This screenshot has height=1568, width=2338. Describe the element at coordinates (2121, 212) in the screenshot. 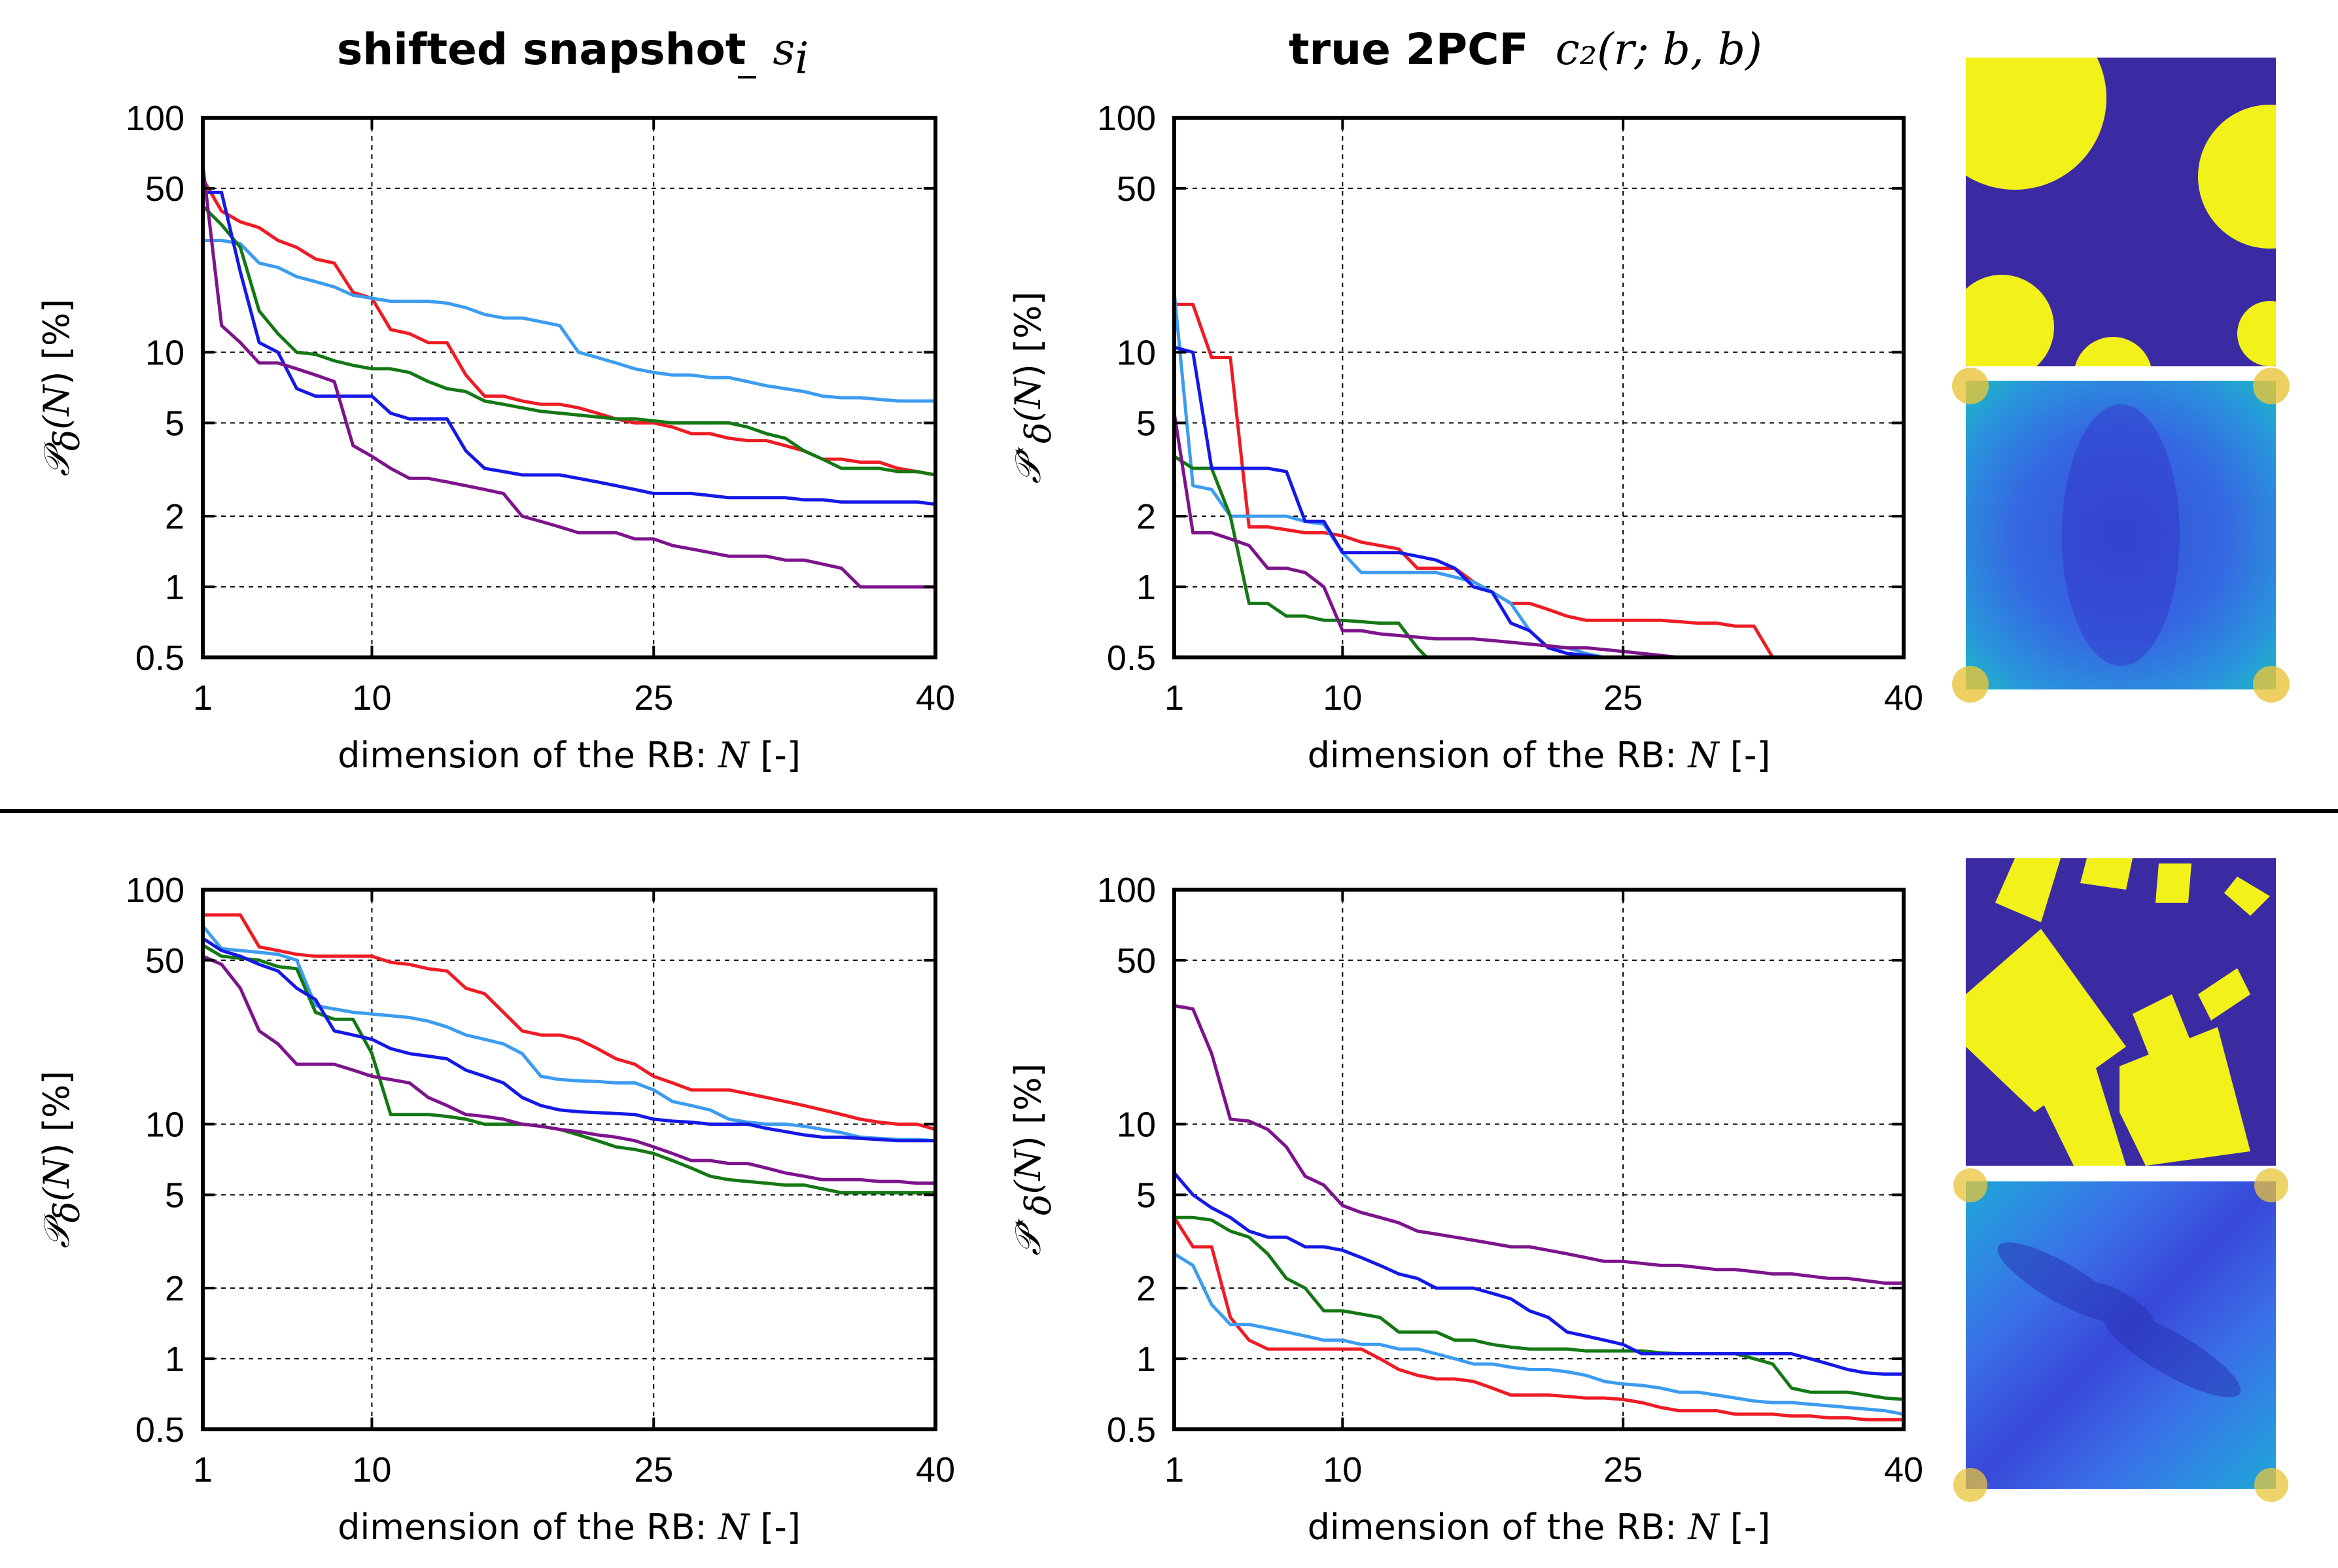

I see `circles-microstructure-image` at that location.